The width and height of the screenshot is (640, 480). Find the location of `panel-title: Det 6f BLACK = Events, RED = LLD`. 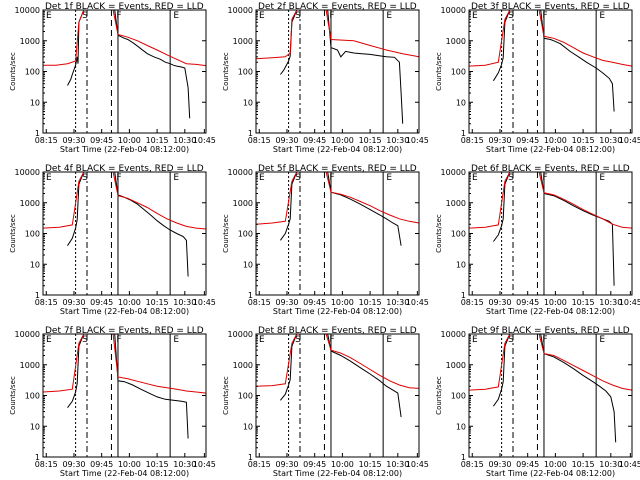

panel-title: Det 6f BLACK = Events, RED = LLD is located at coordinates (550, 169).